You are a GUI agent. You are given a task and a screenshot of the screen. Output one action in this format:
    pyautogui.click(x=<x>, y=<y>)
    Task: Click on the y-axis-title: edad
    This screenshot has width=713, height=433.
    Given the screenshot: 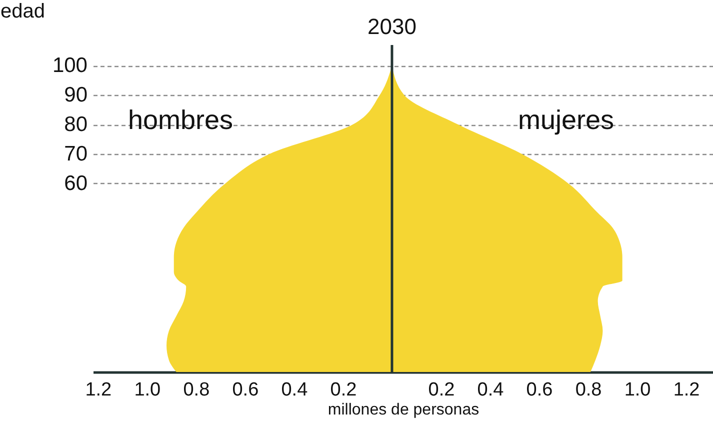 What is the action you would take?
    pyautogui.click(x=22, y=11)
    